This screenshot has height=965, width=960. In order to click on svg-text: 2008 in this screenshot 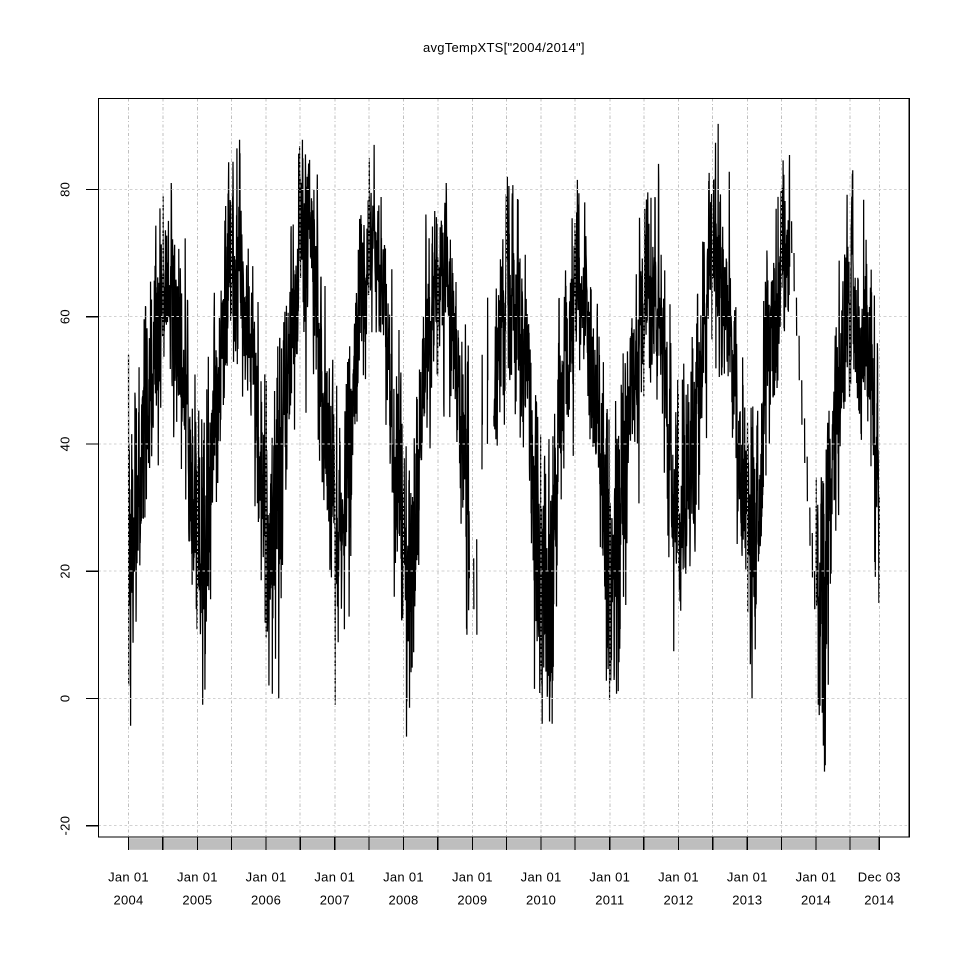, I will do `click(403, 900)`.